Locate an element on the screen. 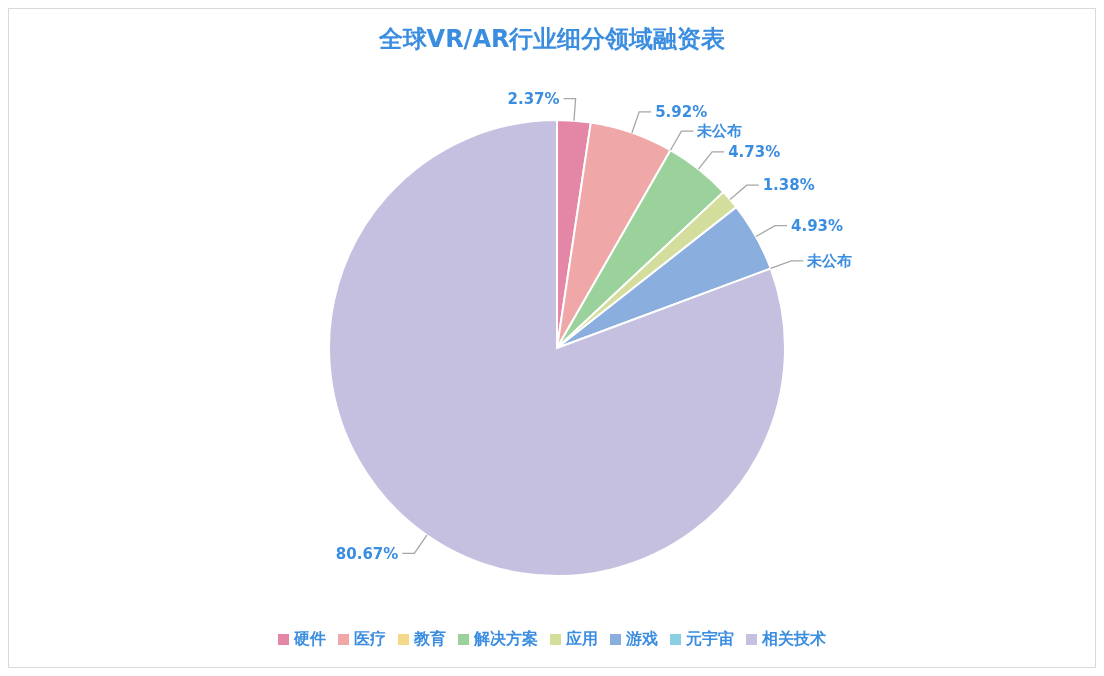 The height and width of the screenshot is (676, 1104). data-label: 1.38% is located at coordinates (788, 185).